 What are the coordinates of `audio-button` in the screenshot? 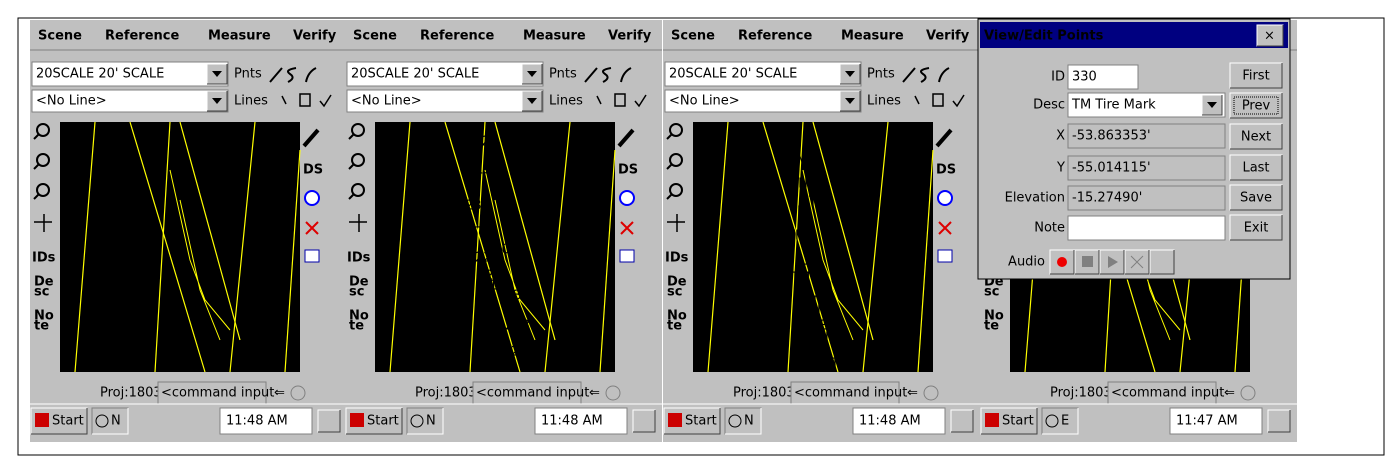 It's located at (1162, 262).